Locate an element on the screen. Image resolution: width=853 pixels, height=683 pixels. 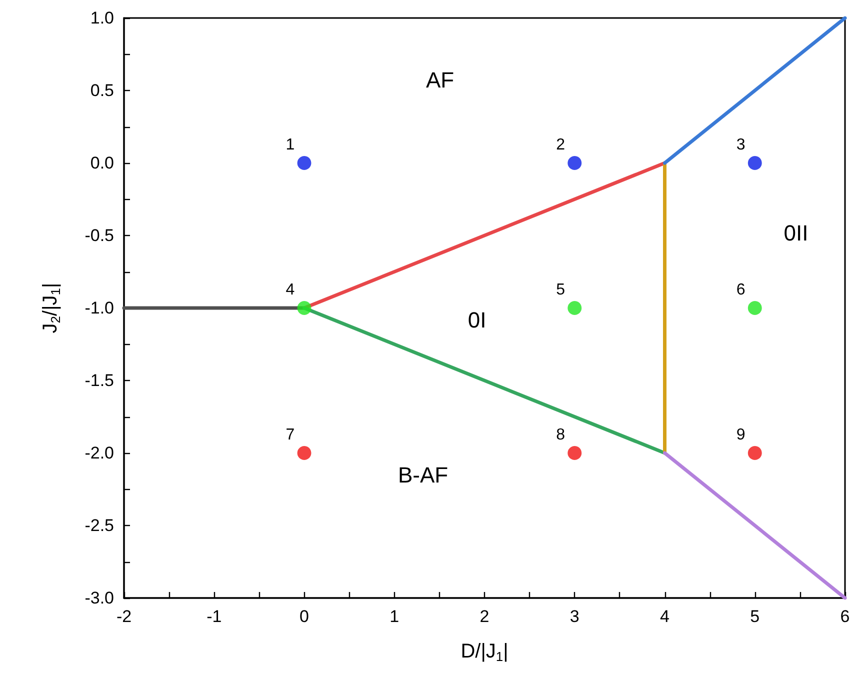
annotation: 2 is located at coordinates (561, 145).